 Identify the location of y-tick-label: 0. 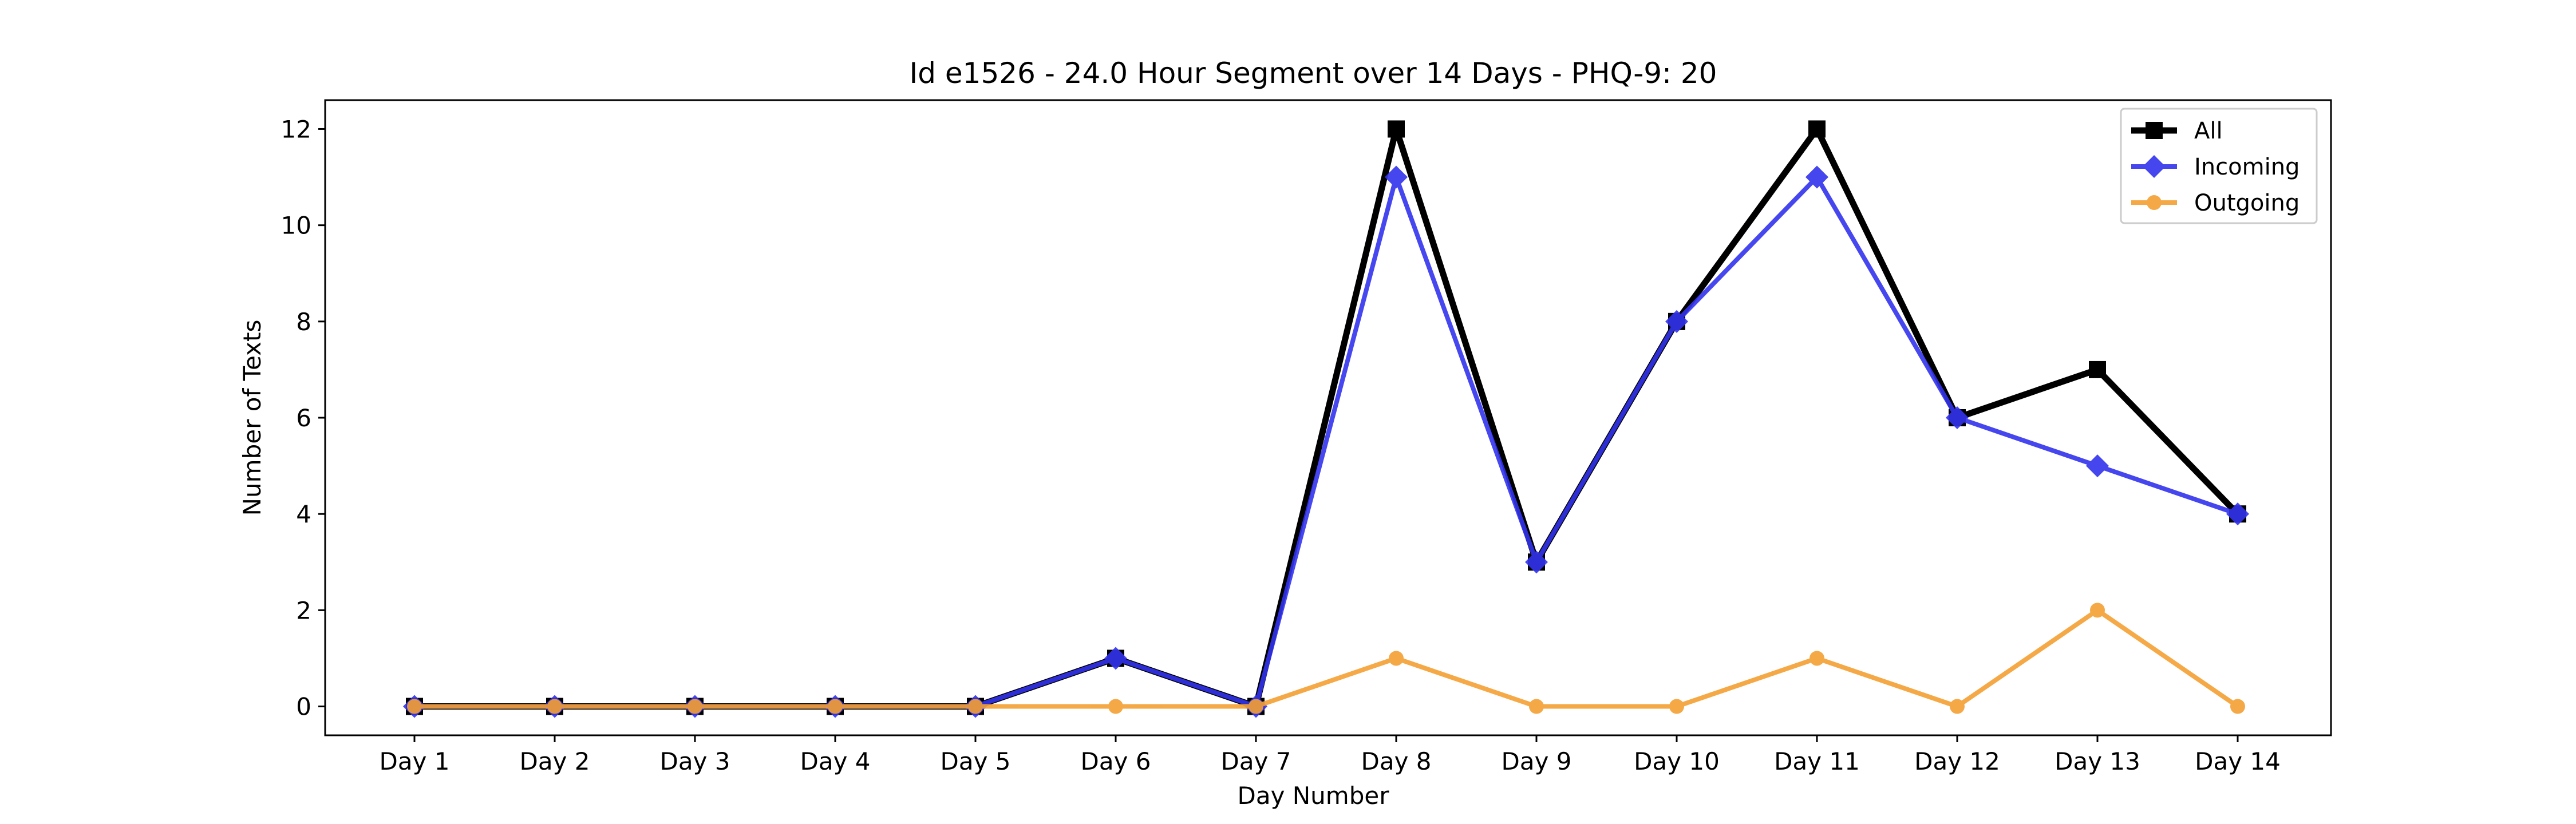
(303, 707).